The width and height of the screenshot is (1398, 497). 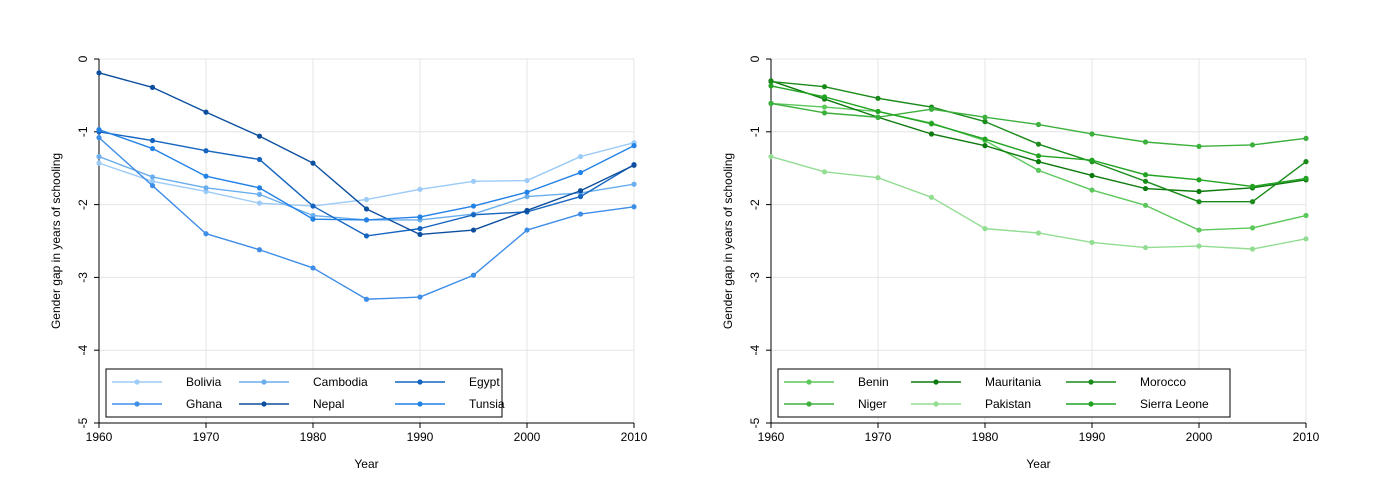 I want to click on legend-marker-cambodia, so click(x=264, y=382).